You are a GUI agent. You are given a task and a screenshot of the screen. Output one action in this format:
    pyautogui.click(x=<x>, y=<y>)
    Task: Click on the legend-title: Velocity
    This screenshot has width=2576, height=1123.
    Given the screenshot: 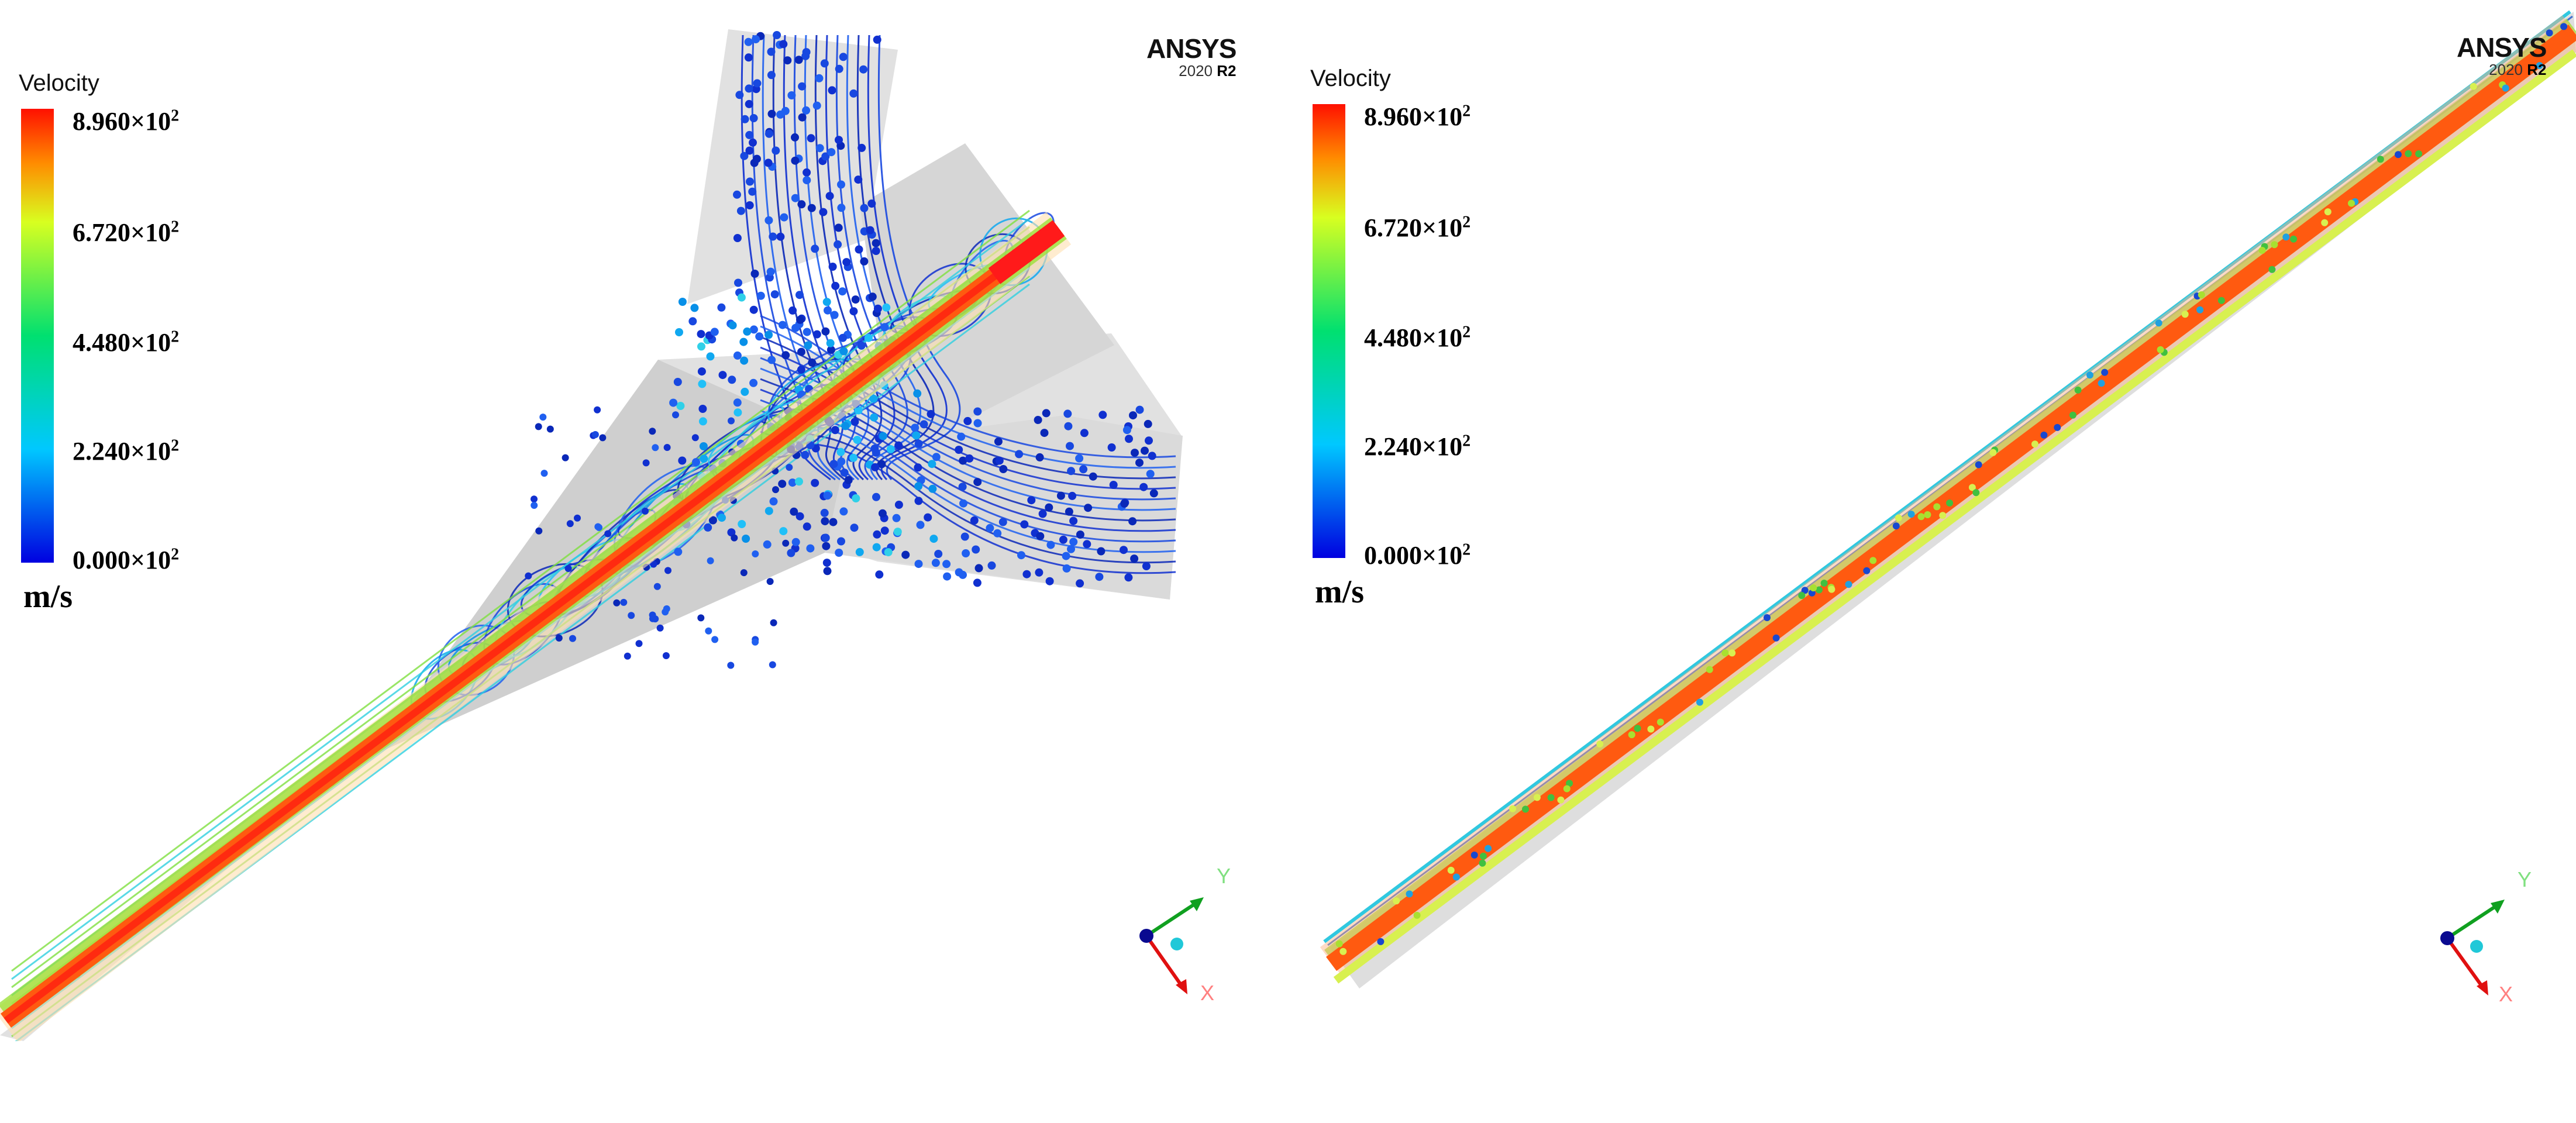 What is the action you would take?
    pyautogui.click(x=59, y=83)
    